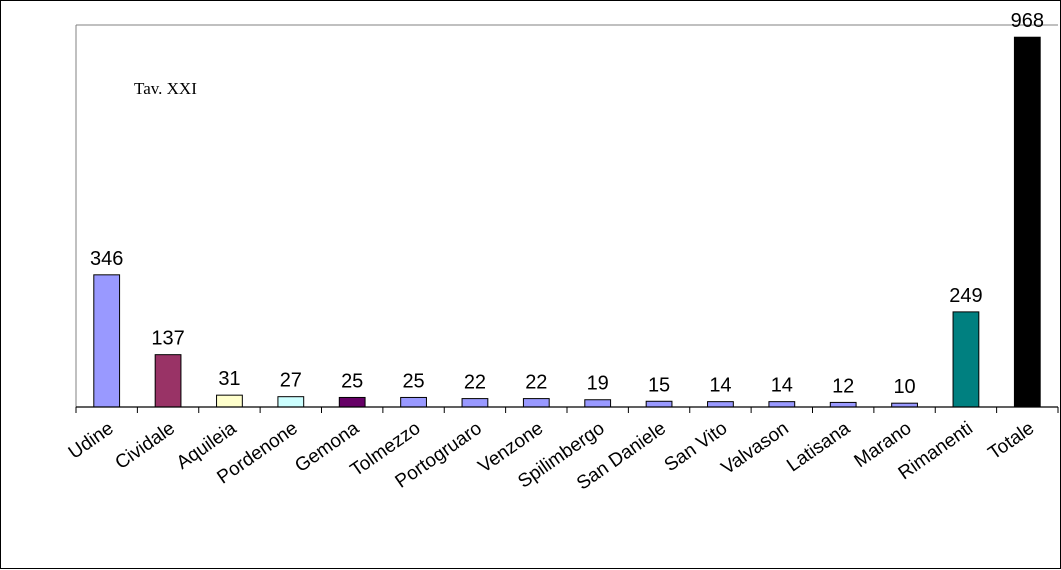 The width and height of the screenshot is (1061, 570). I want to click on value-label: 31, so click(229, 379).